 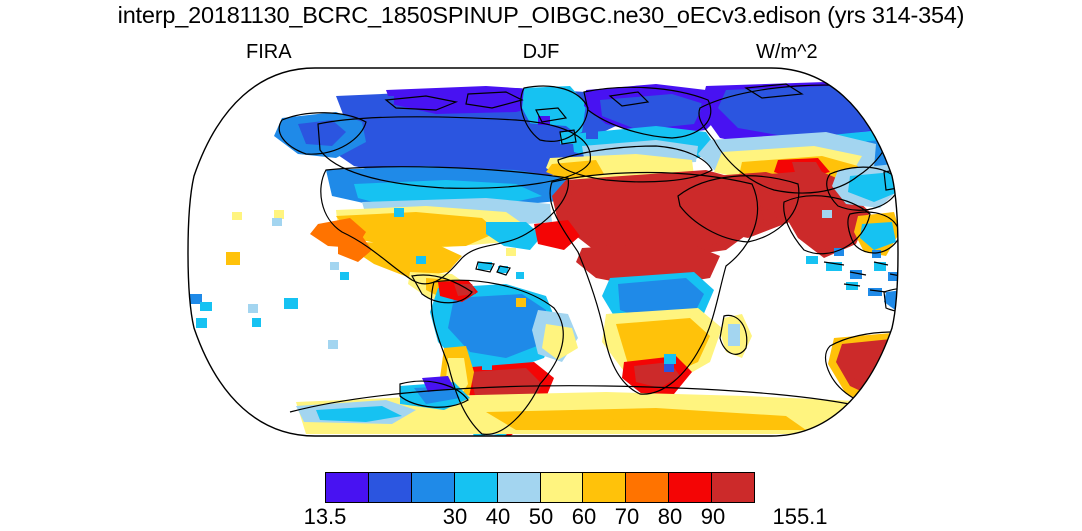 I want to click on variable-label: FIRA, so click(x=269, y=52).